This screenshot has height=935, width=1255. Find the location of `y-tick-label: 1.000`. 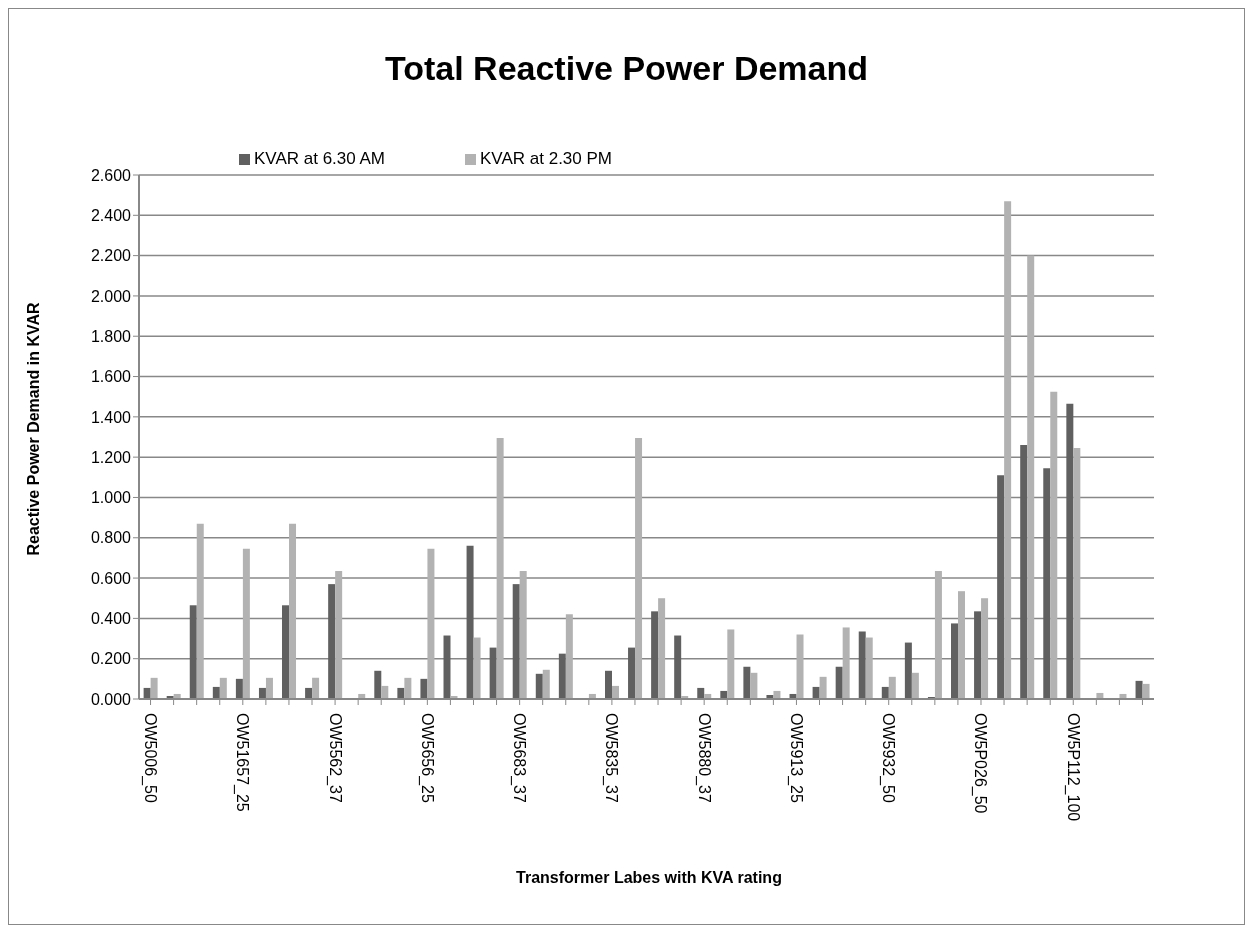

y-tick-label: 1.000 is located at coordinates (111, 498).